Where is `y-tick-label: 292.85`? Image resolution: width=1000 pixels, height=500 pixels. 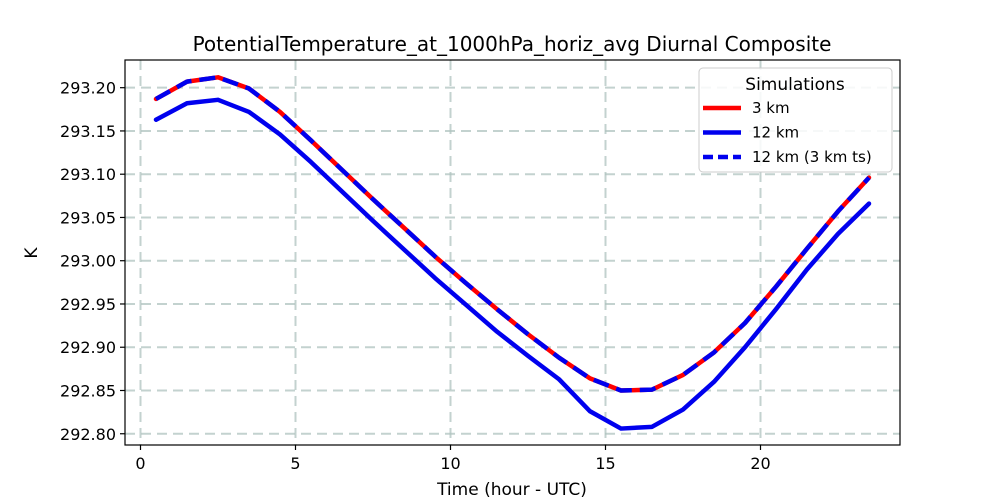
y-tick-label: 292.85 is located at coordinates (88, 390).